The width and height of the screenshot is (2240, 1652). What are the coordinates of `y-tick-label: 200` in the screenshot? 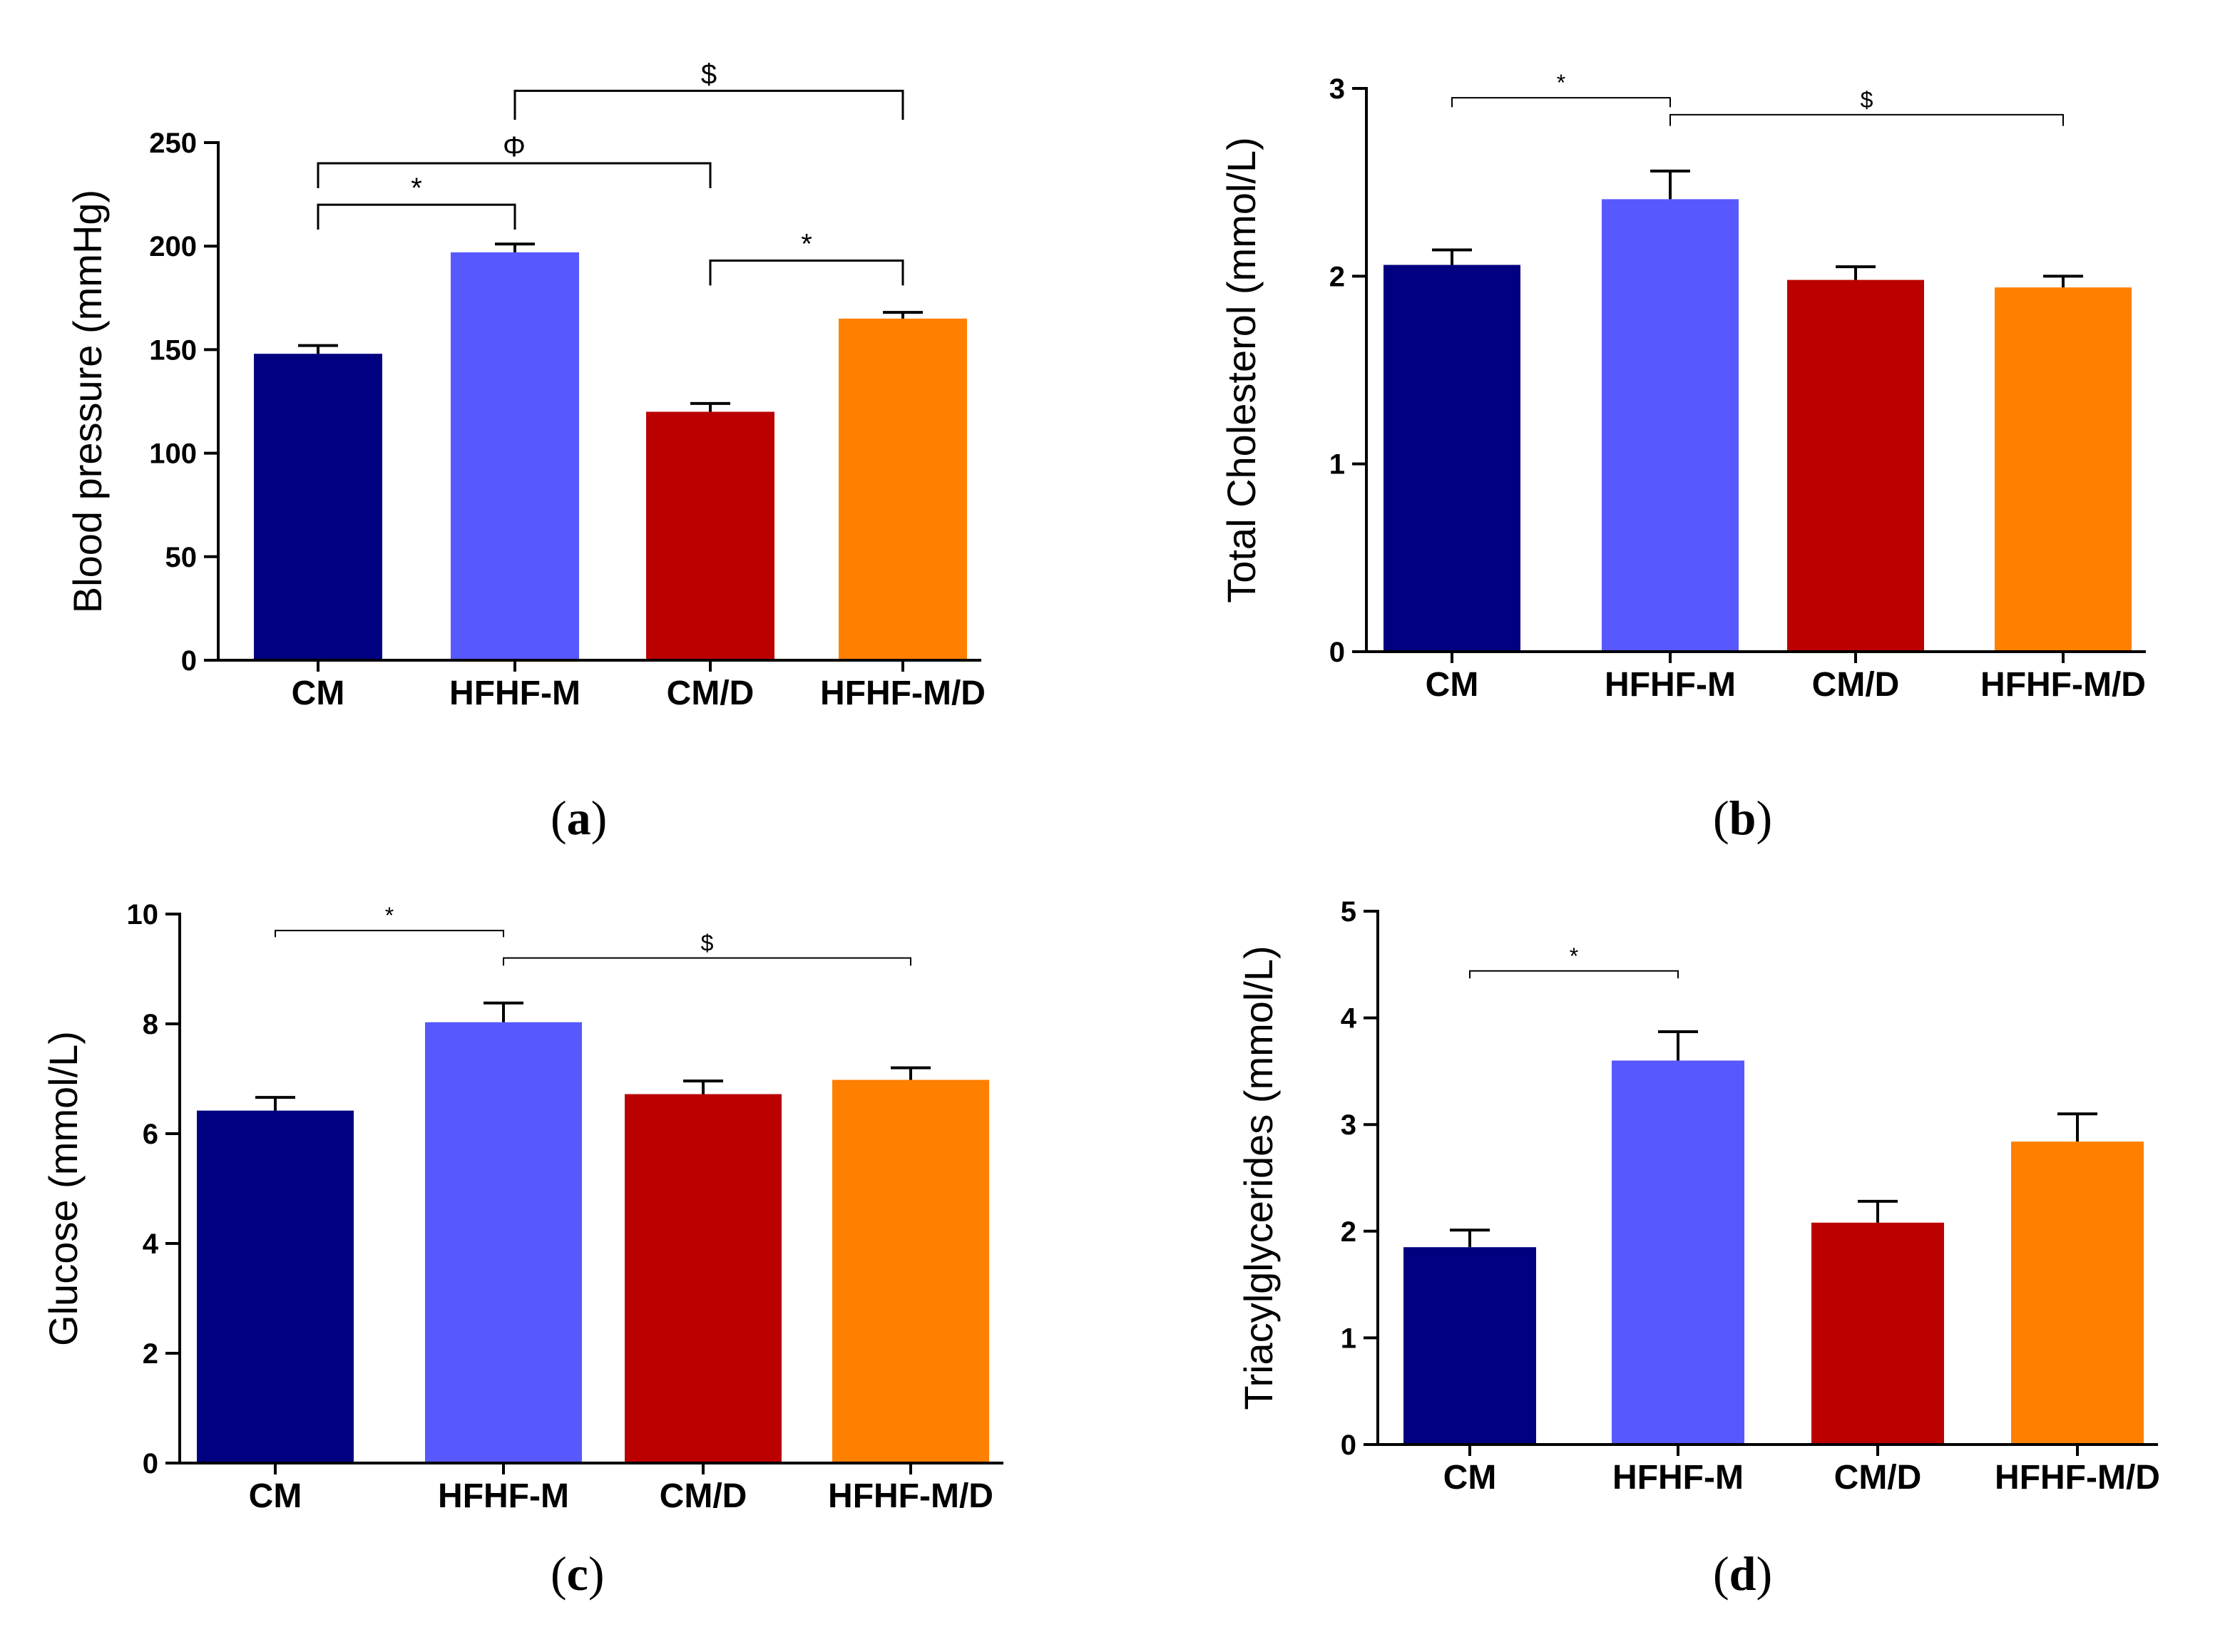 It's located at (173, 246).